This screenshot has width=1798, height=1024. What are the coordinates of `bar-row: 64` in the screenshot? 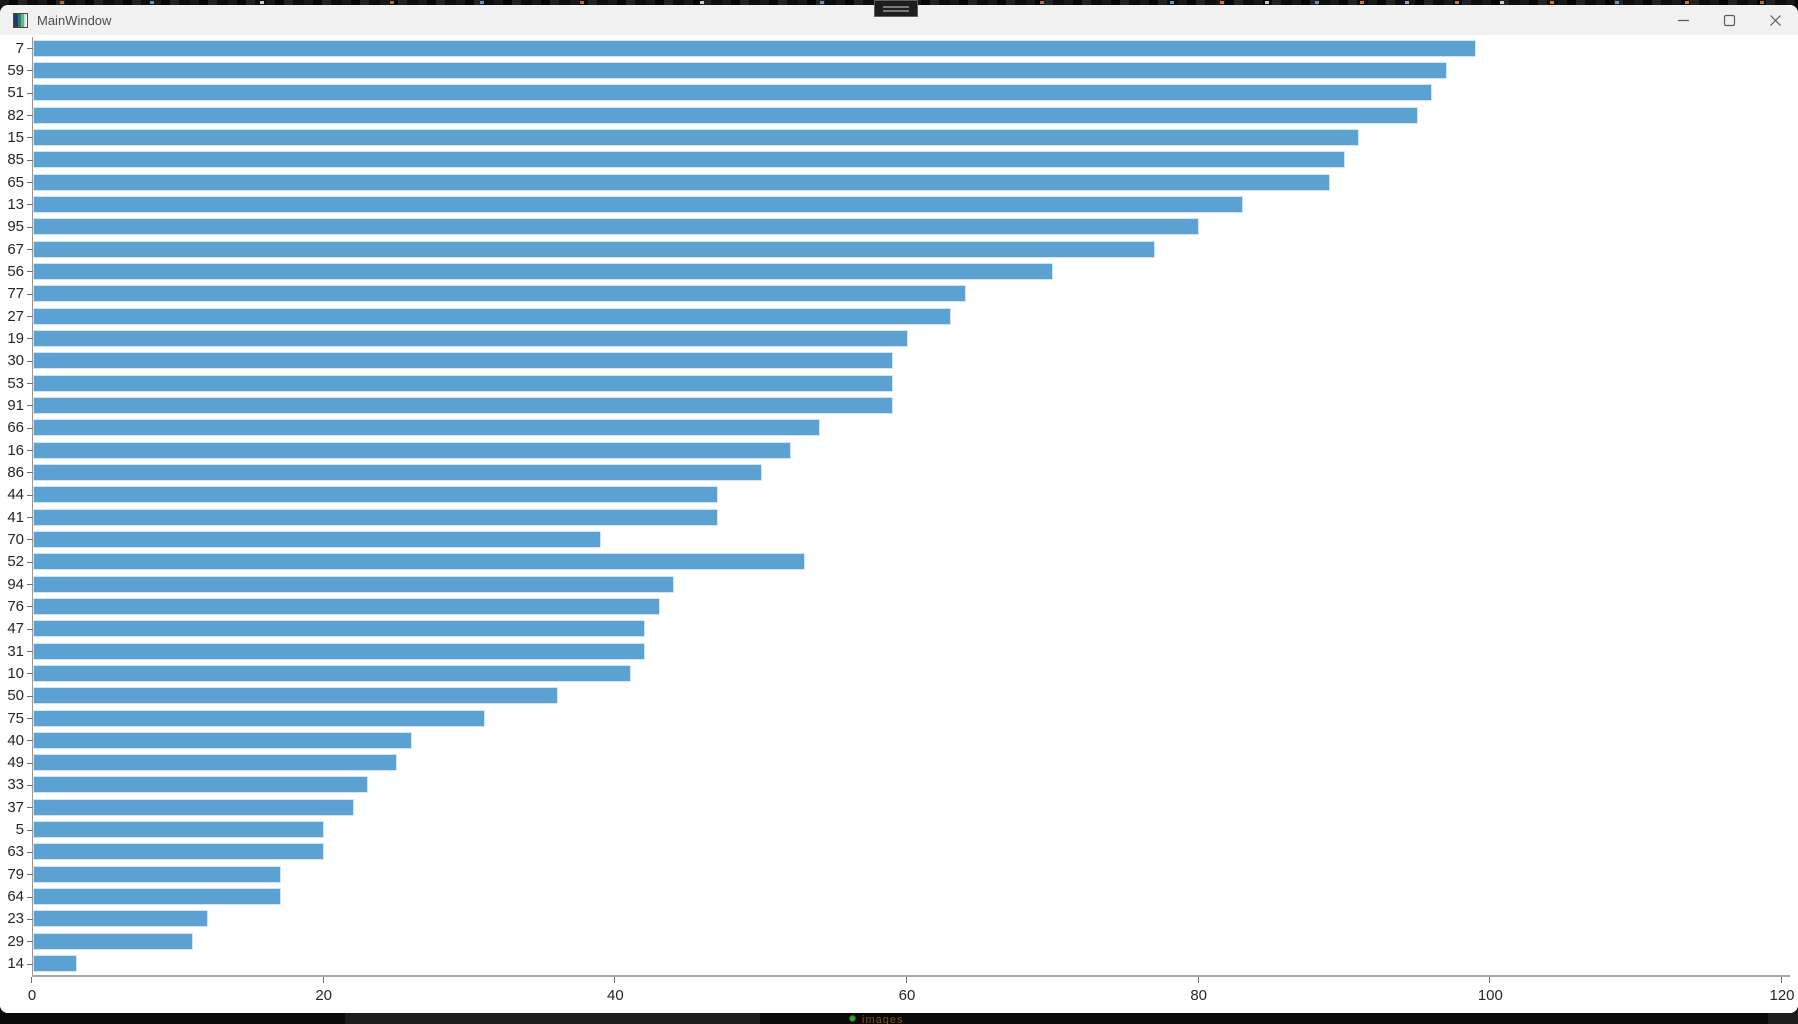 It's located at (894, 896).